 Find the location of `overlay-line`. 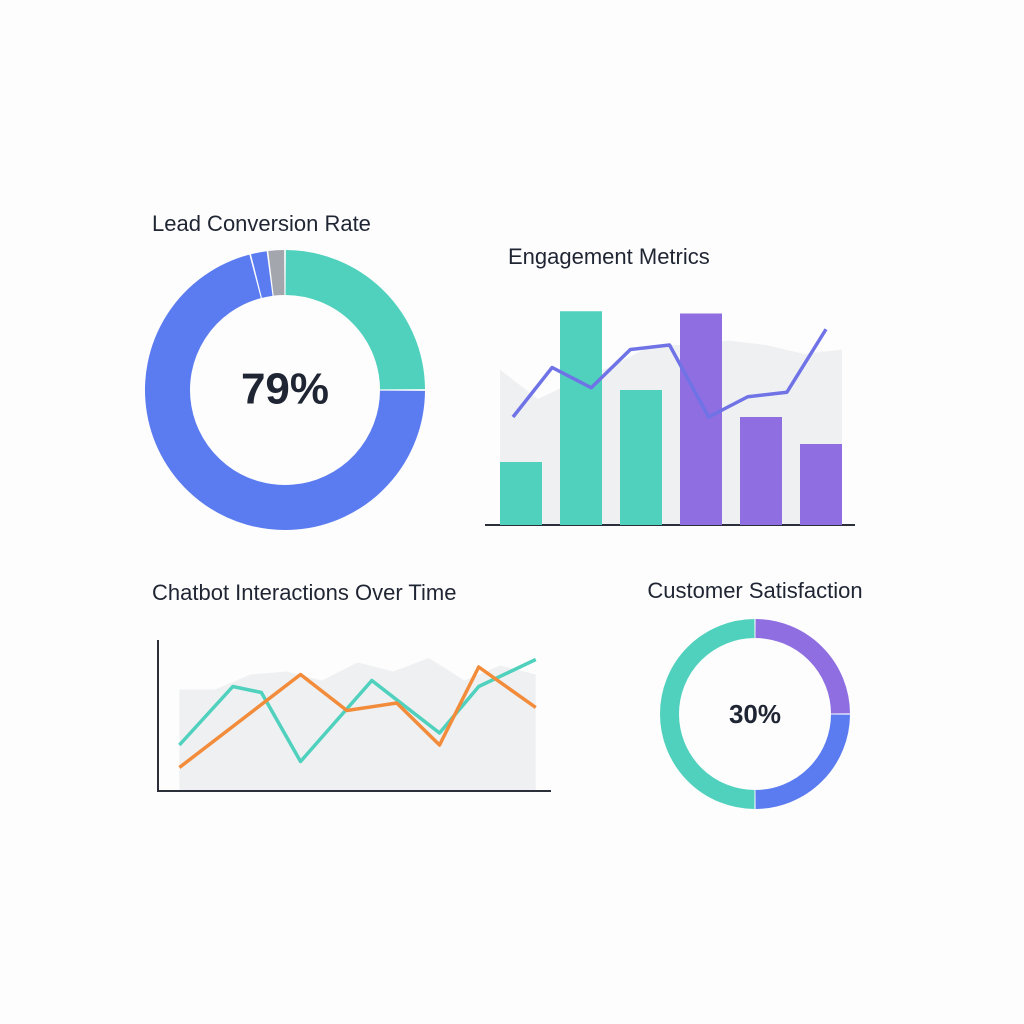

overlay-line is located at coordinates (669, 373).